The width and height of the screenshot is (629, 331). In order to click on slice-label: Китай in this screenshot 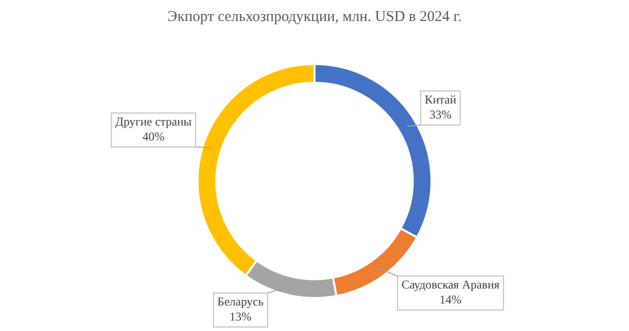, I will do `click(440, 99)`.